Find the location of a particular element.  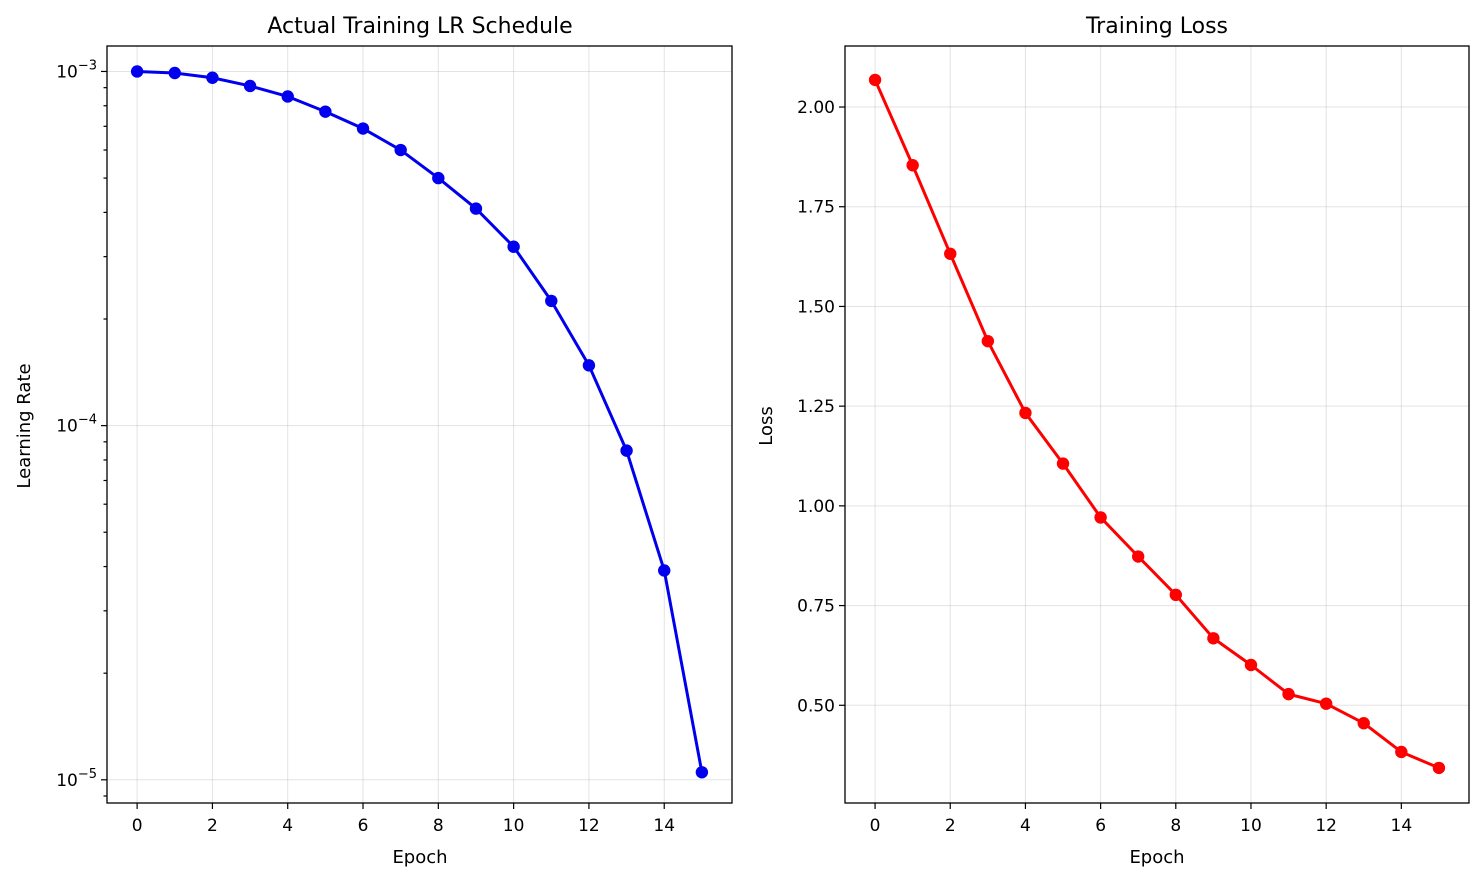

chart-title: Training Loss is located at coordinates (1156, 26).